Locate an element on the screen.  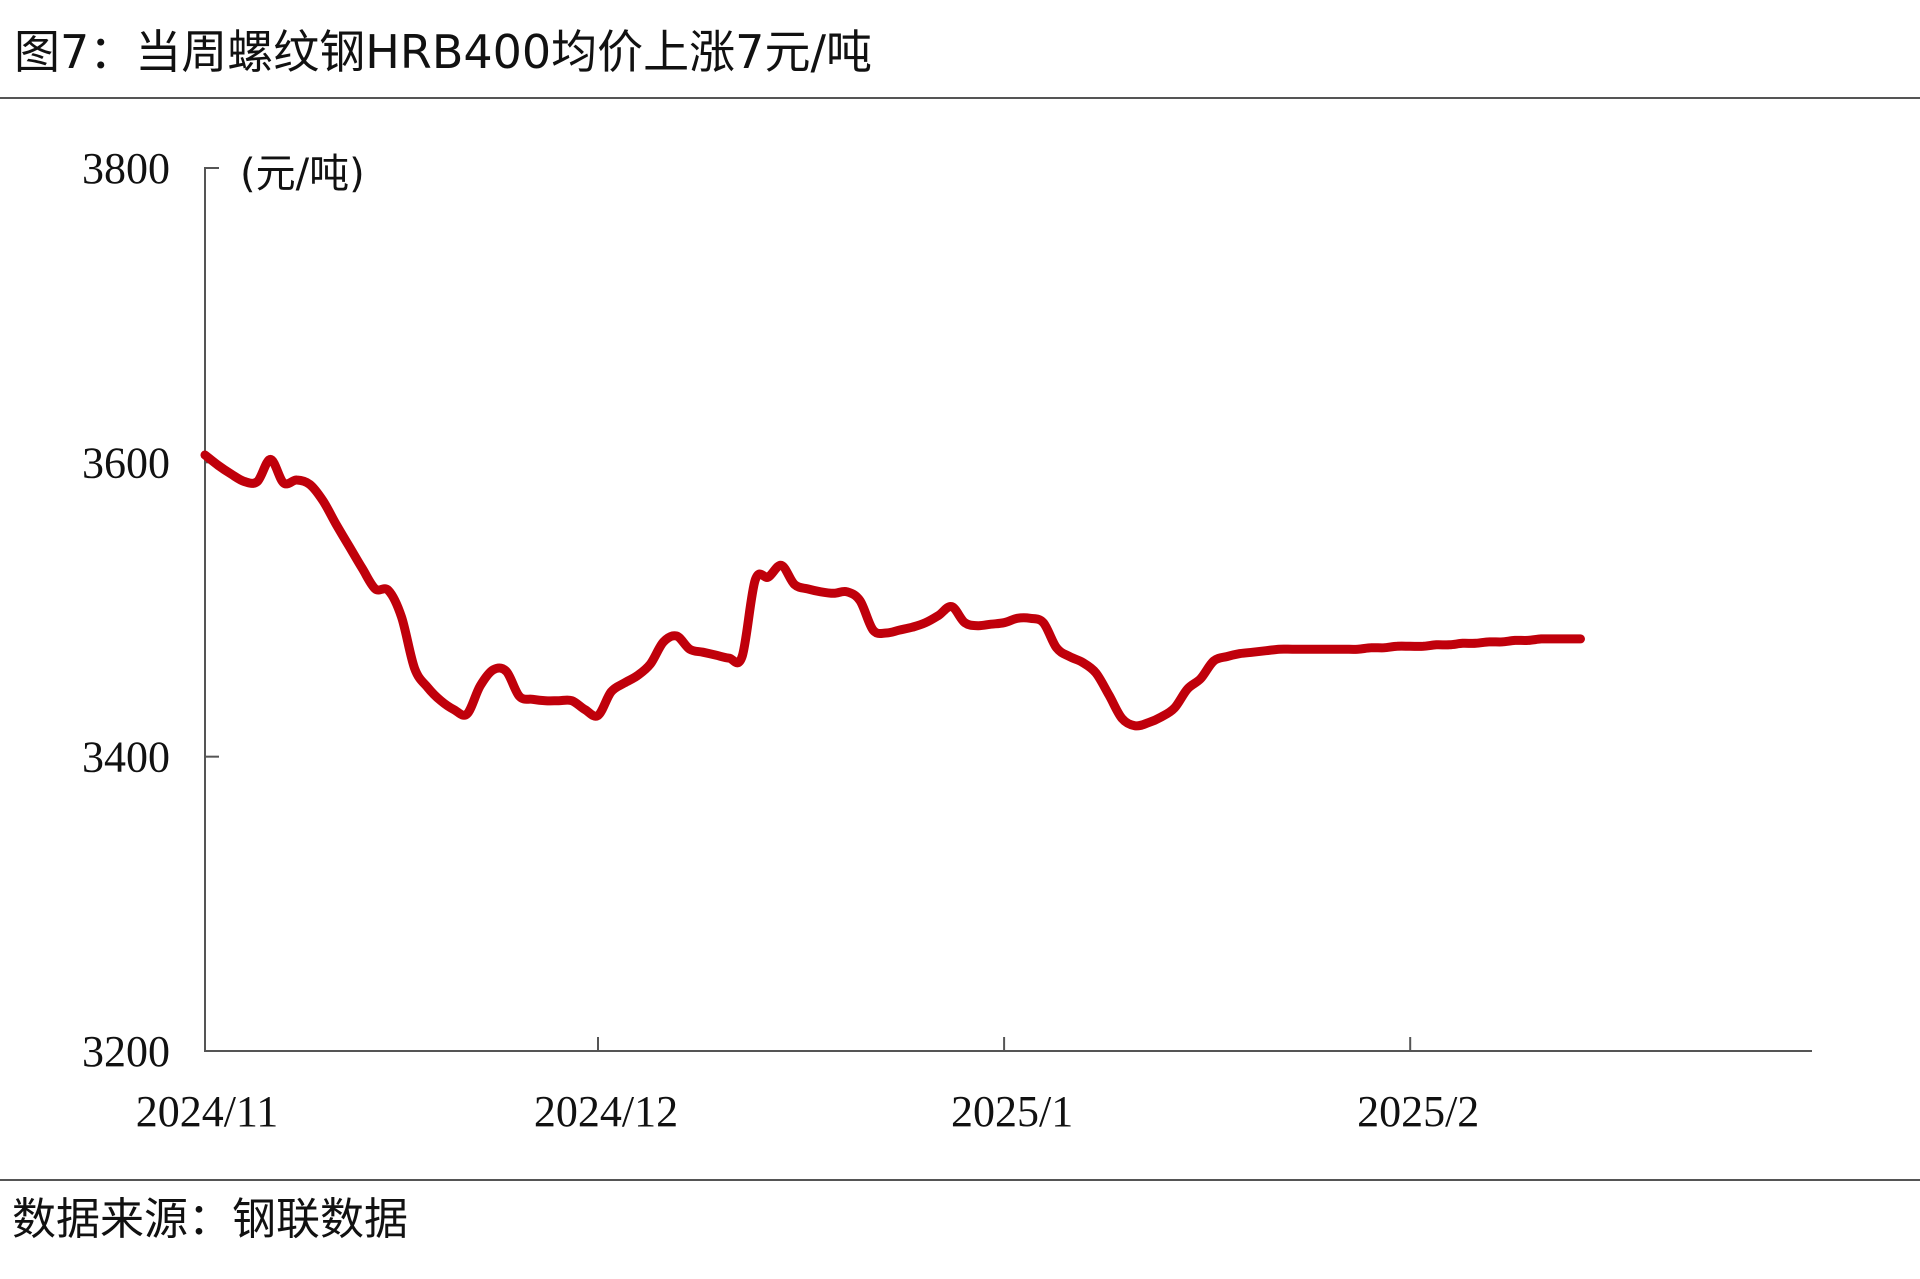
source-divider is located at coordinates (960, 1180).